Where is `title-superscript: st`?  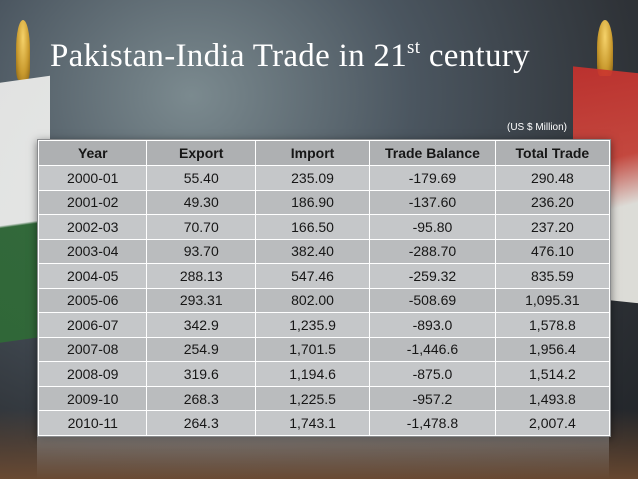 title-superscript: st is located at coordinates (414, 47).